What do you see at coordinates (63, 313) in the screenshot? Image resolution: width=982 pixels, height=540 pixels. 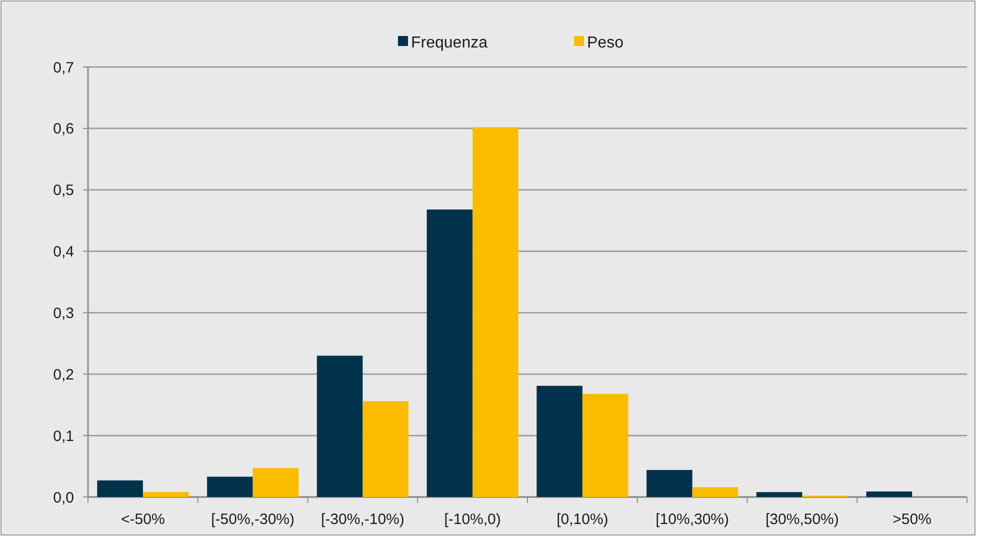 I see `y-tick-label: 0,3` at bounding box center [63, 313].